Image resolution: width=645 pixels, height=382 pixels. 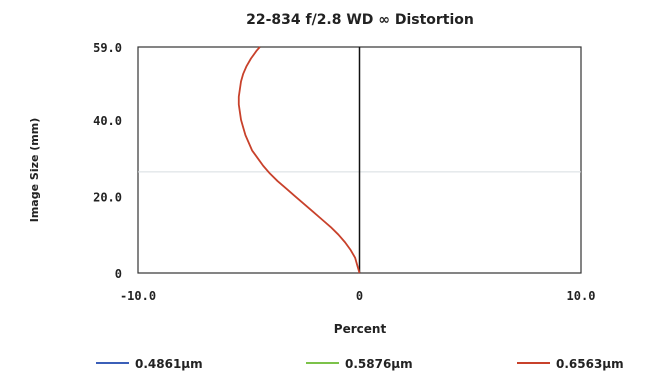 I want to click on x-axis-label: Percent, so click(x=360, y=329).